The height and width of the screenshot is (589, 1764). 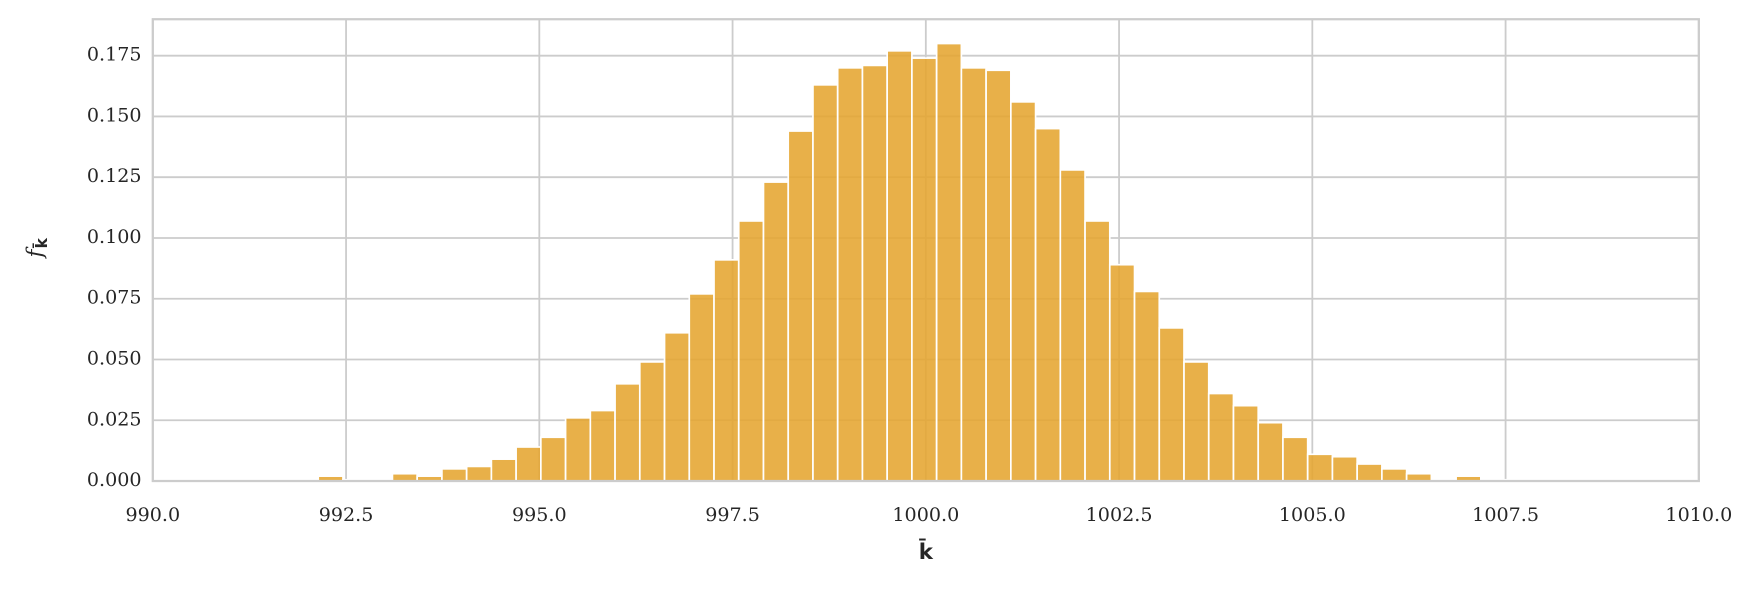 I want to click on y-tick-label: 0.050, so click(x=114, y=357).